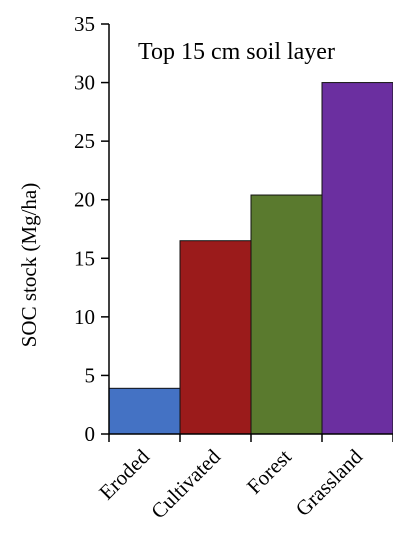 Image resolution: width=393 pixels, height=541 pixels. Describe the element at coordinates (84, 258) in the screenshot. I see `y-tick-label: 15` at that location.